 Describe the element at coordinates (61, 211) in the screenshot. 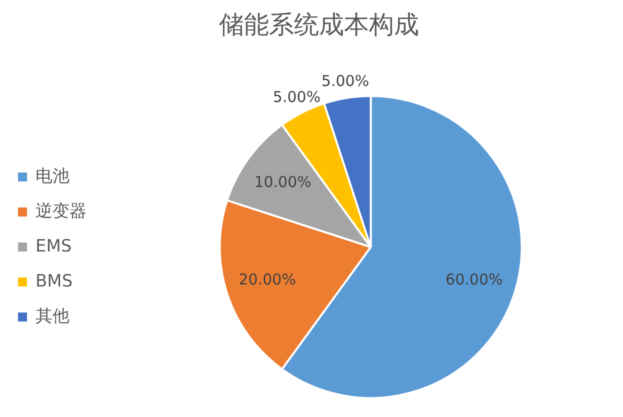

I see `legend-label: 逆变器` at that location.